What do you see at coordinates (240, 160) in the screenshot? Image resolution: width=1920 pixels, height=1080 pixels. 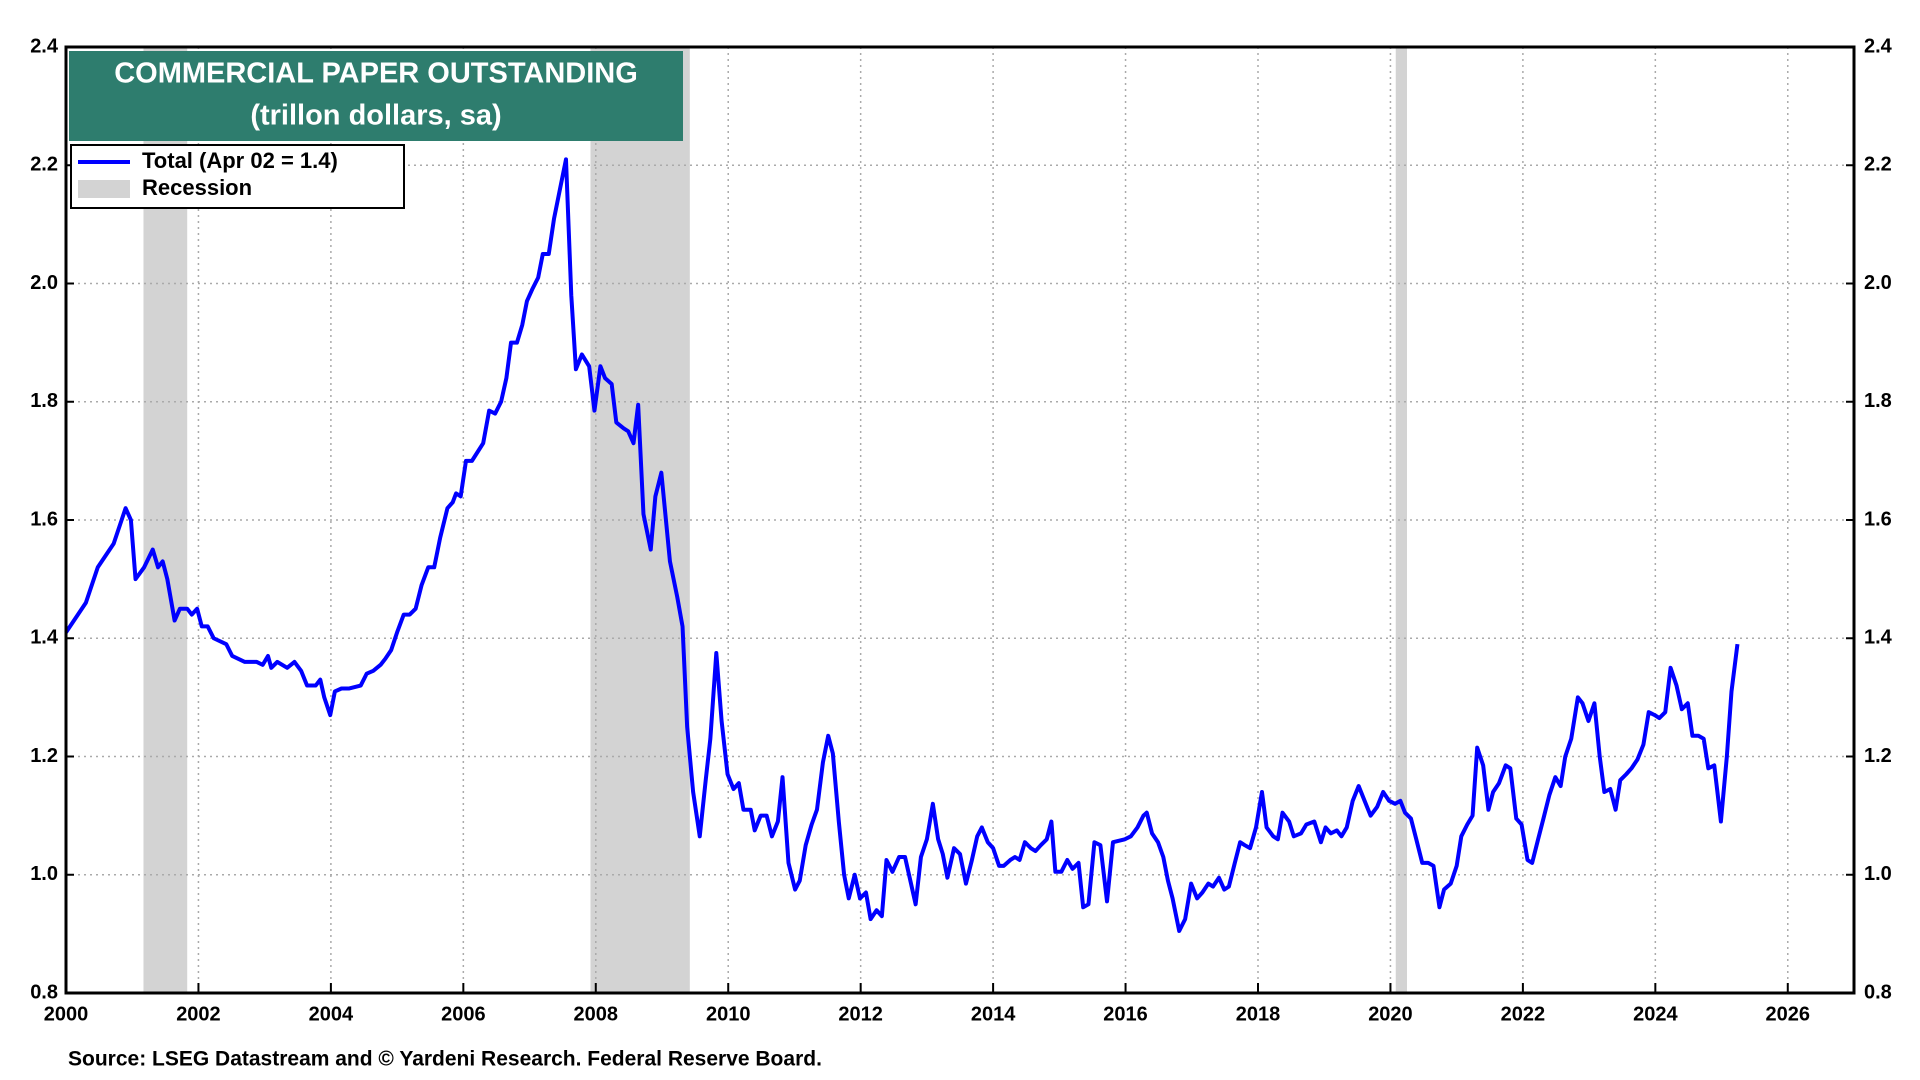 I see `legend-label: Total (Apr 02 = 1.4)` at bounding box center [240, 160].